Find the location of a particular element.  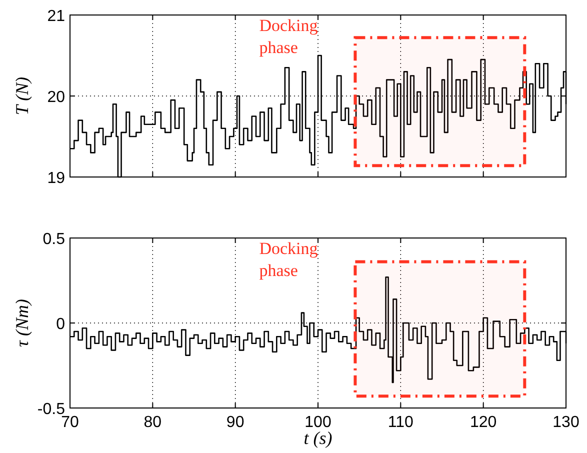

x-tick-label: 130 is located at coordinates (566, 422).